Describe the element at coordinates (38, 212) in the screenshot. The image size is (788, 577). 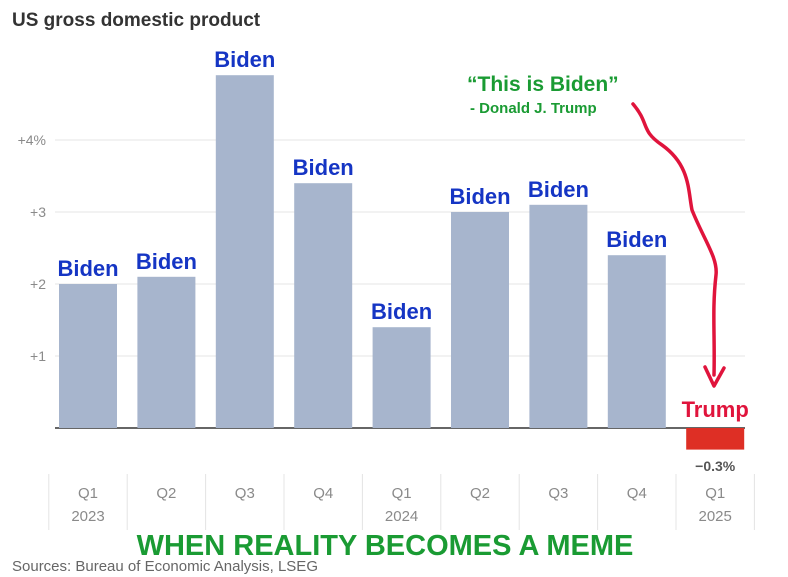
I see `y-tick-label: +3` at that location.